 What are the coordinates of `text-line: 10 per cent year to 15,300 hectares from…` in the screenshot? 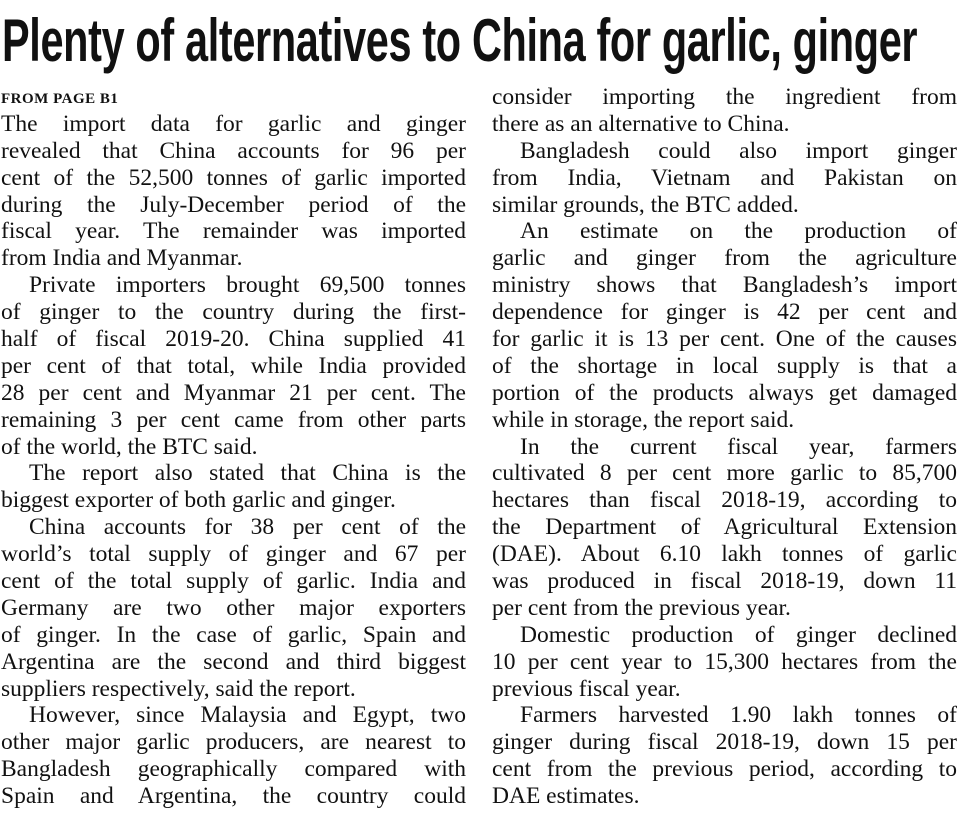 It's located at (724, 661).